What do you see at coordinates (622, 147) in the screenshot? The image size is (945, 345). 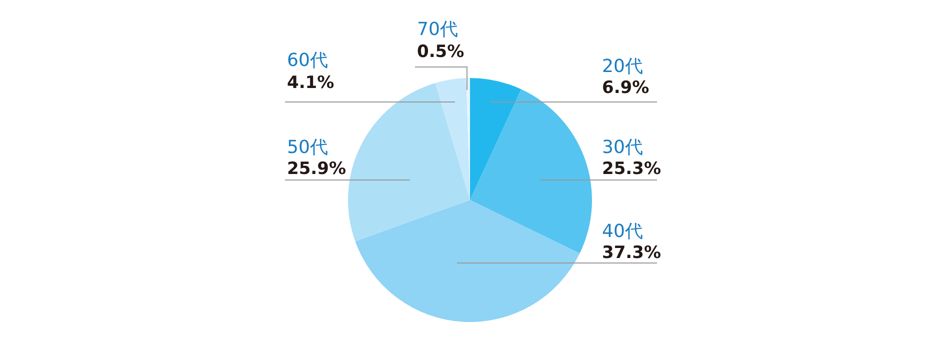 I see `slice-label: 30代` at bounding box center [622, 147].